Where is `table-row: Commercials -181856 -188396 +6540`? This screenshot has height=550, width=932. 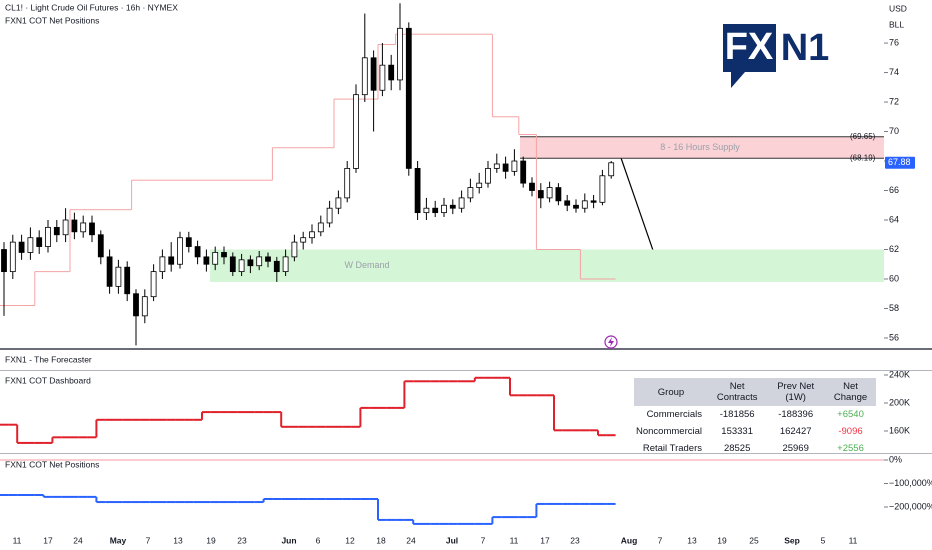 table-row: Commercials -181856 -188396 +6540 is located at coordinates (755, 414).